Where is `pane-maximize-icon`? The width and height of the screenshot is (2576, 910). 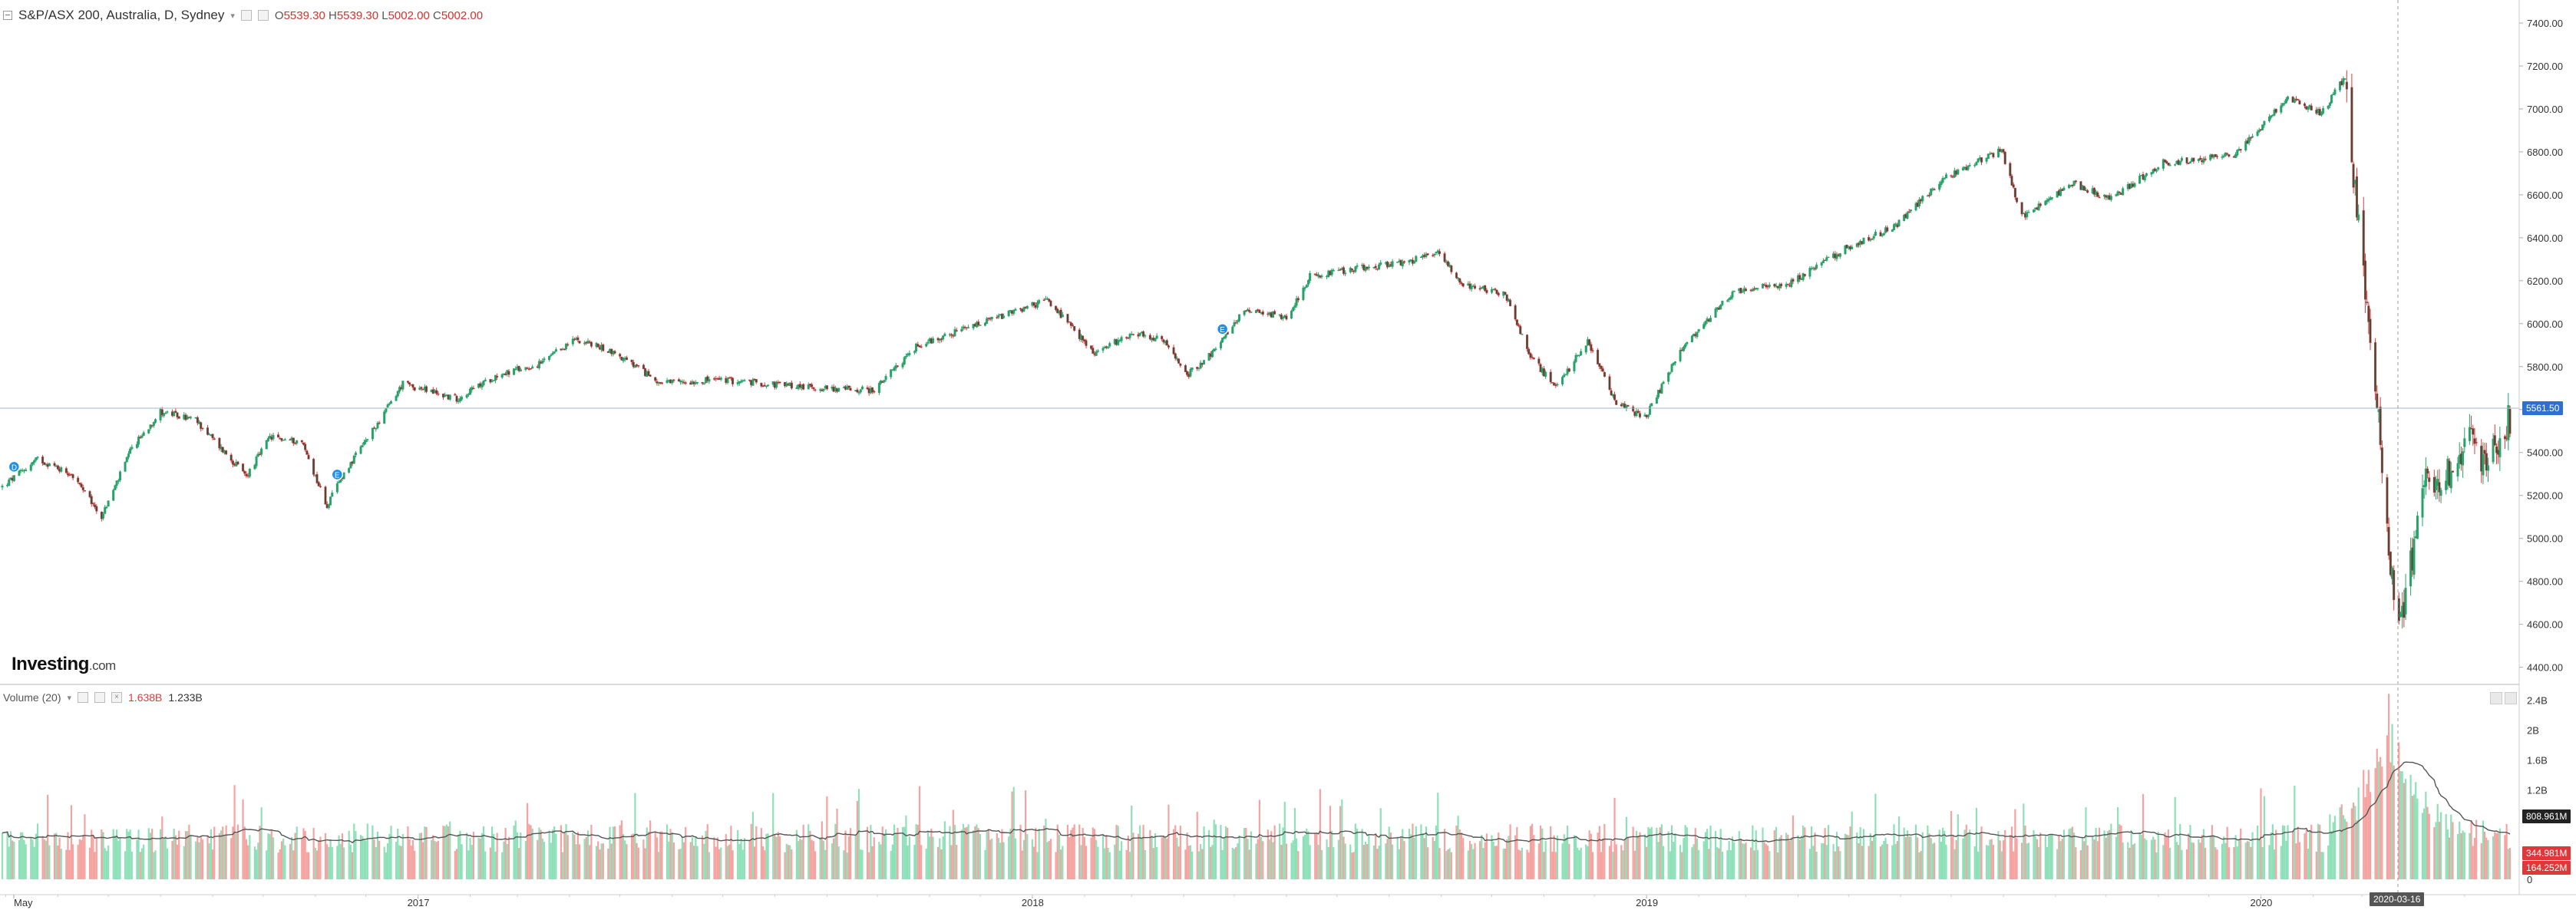 pane-maximize-icon is located at coordinates (2511, 698).